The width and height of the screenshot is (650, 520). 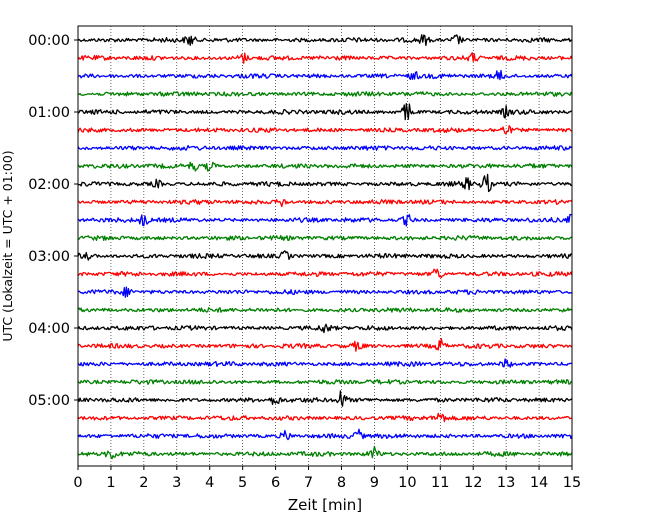 What do you see at coordinates (49, 401) in the screenshot?
I see `y-tick-label: 05:00` at bounding box center [49, 401].